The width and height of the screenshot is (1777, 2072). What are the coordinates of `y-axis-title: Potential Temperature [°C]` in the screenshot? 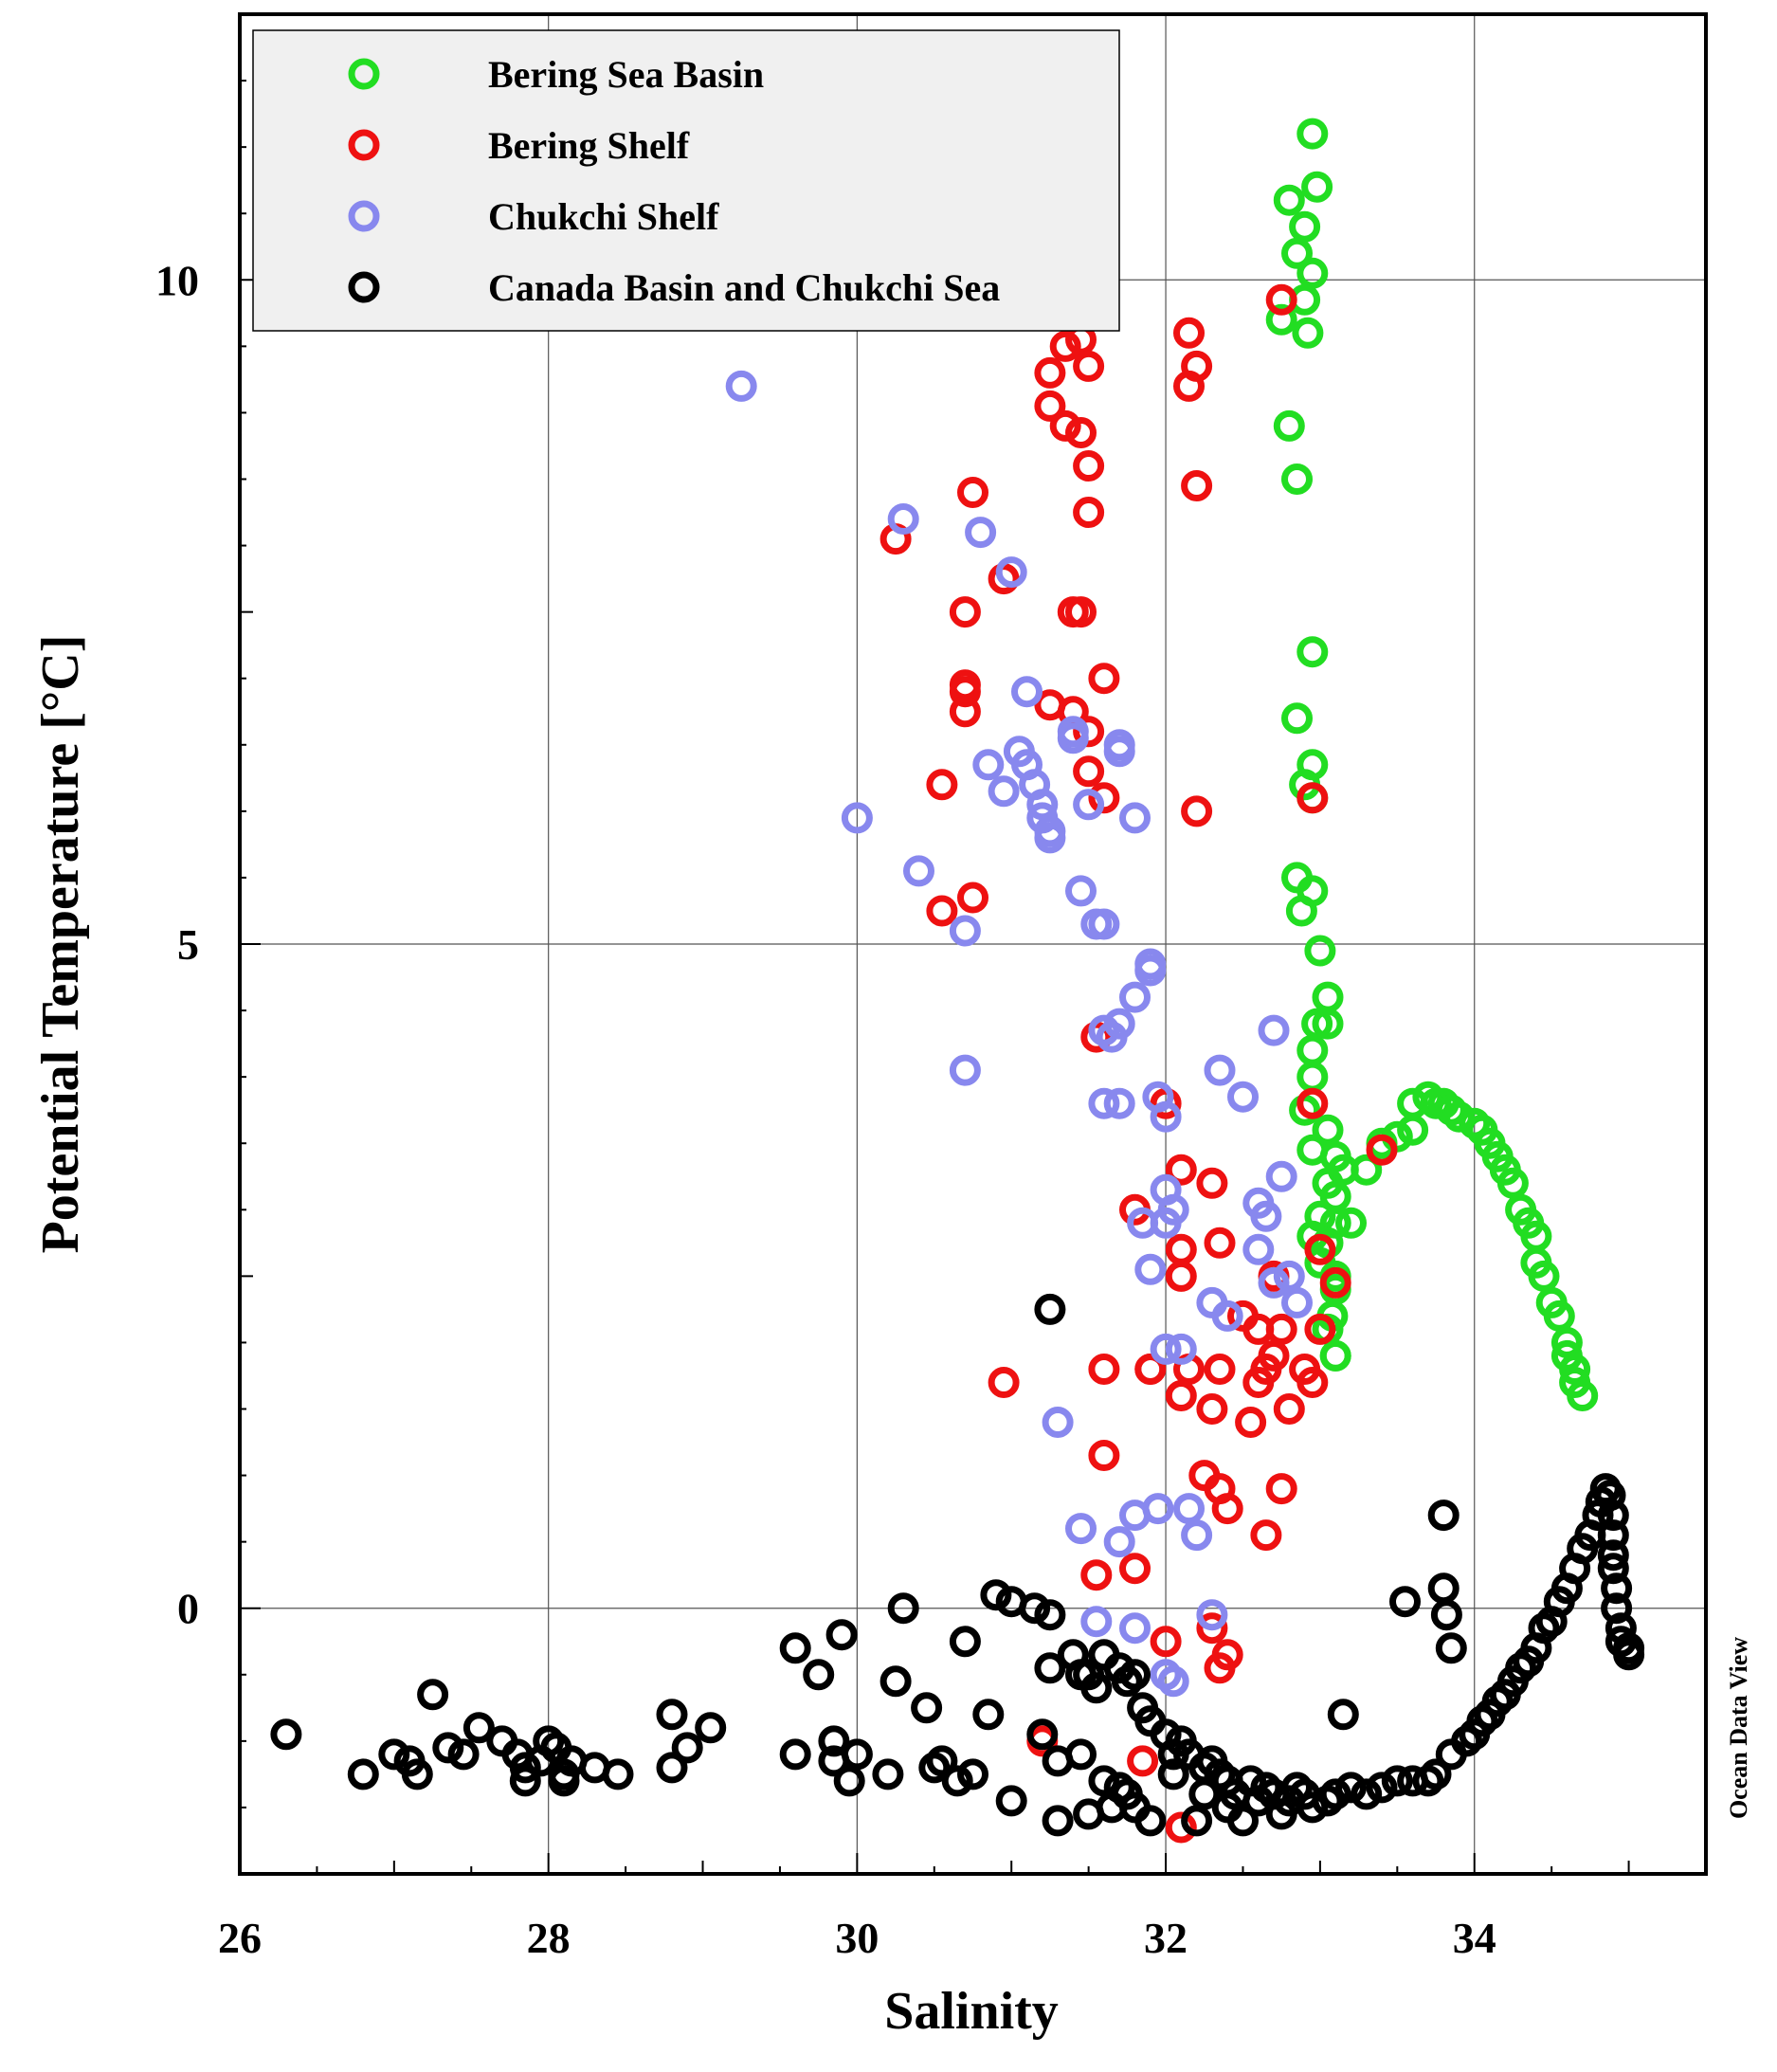 It's located at (60, 944).